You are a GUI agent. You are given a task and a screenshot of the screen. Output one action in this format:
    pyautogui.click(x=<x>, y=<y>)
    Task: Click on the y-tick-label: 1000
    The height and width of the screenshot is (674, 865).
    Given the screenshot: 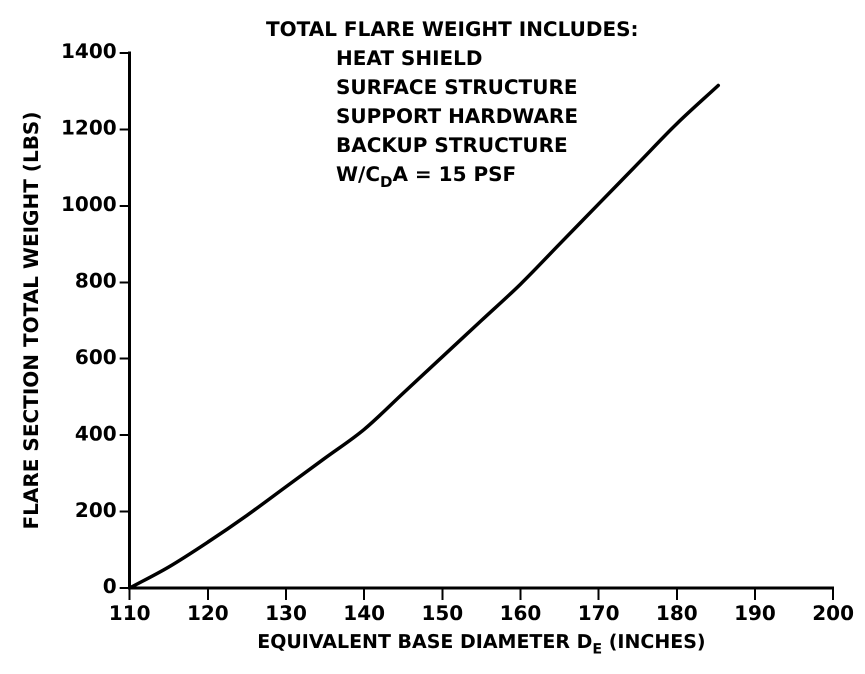 What is the action you would take?
    pyautogui.click(x=88, y=204)
    